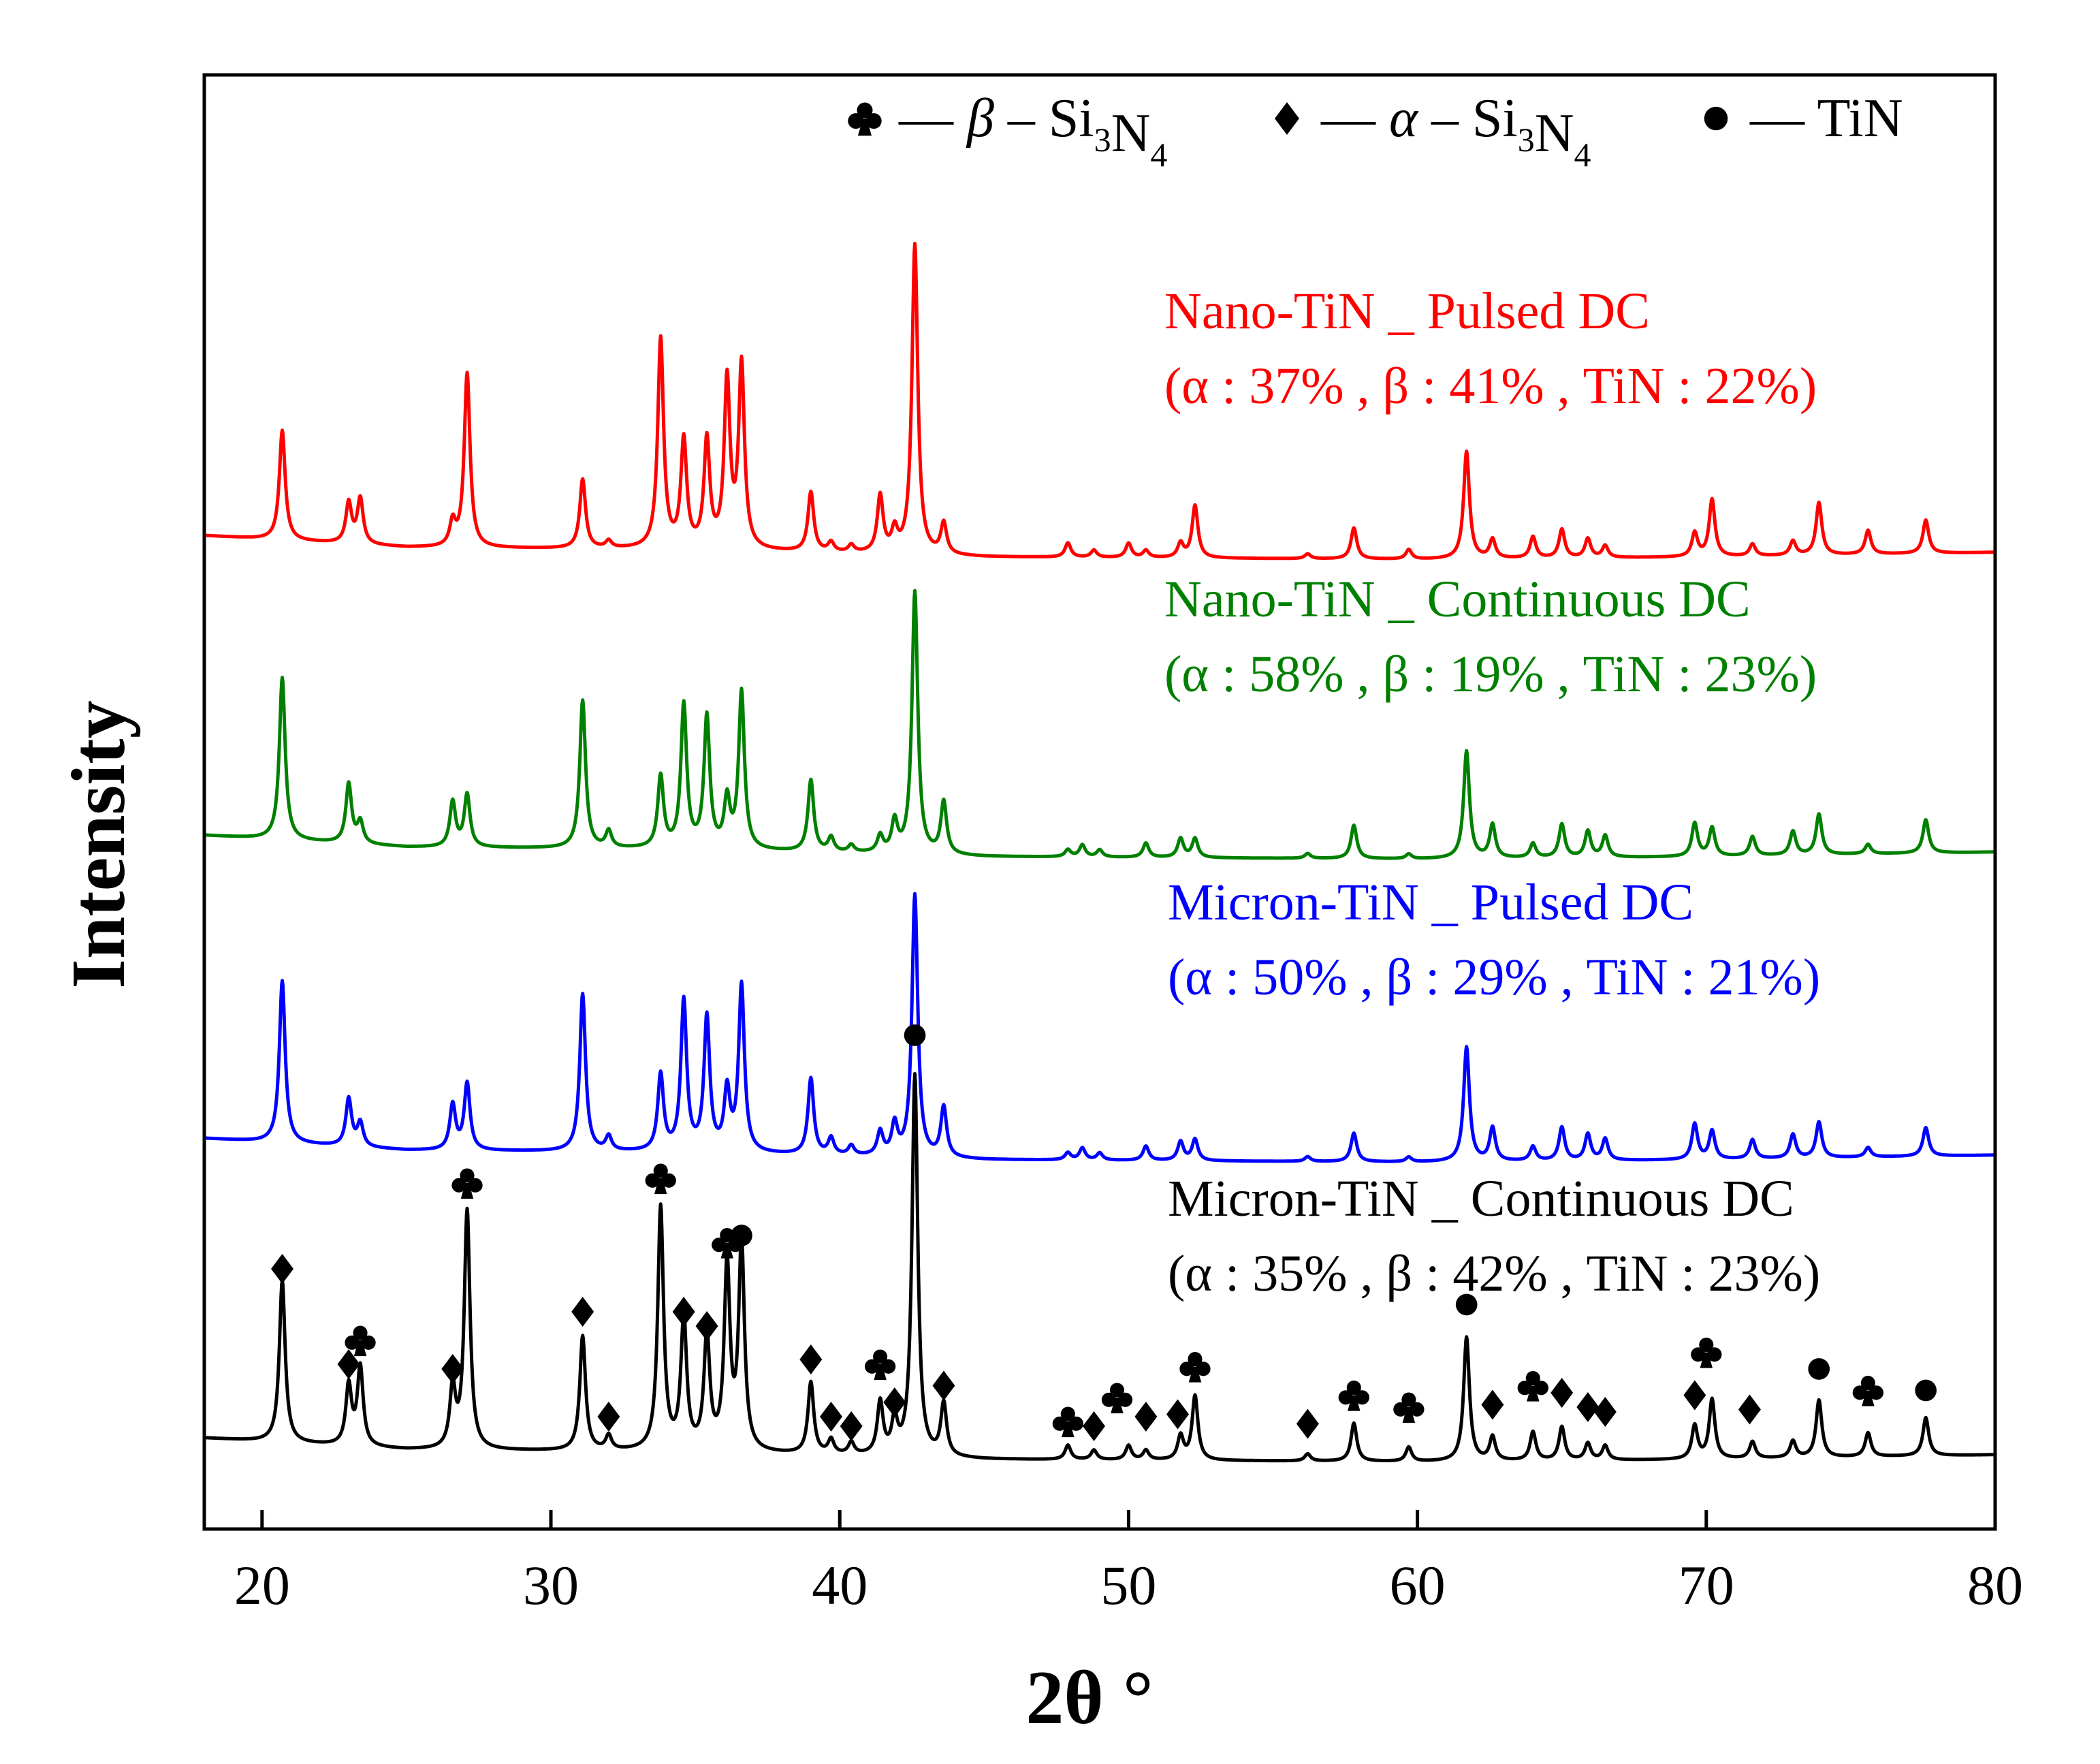  What do you see at coordinates (1995, 1585) in the screenshot?
I see `x-tick-label: 80` at bounding box center [1995, 1585].